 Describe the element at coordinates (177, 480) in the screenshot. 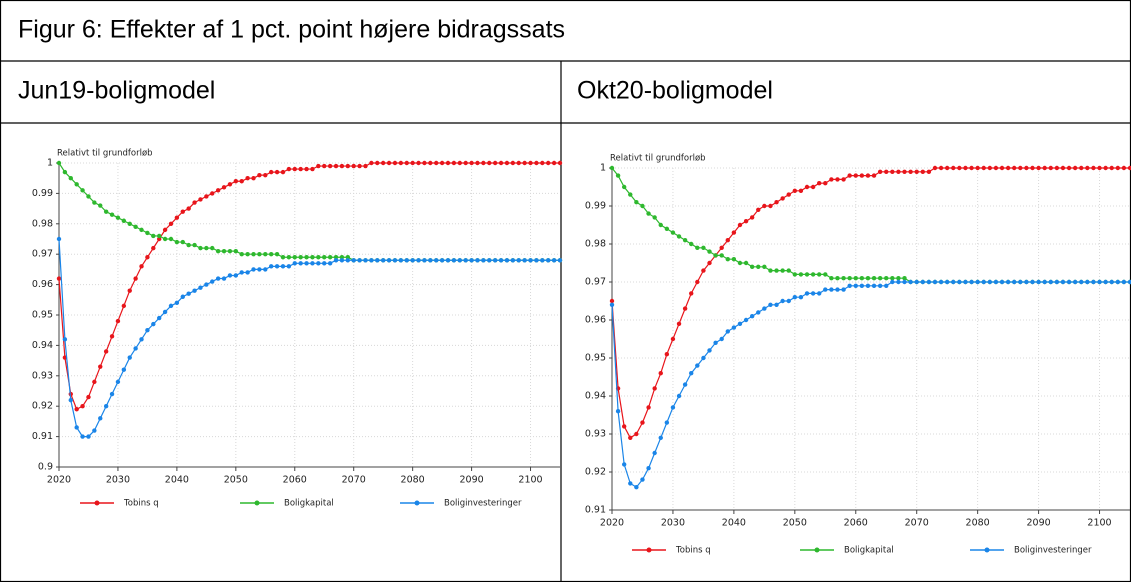

I see `x-tick-label: 2040` at that location.